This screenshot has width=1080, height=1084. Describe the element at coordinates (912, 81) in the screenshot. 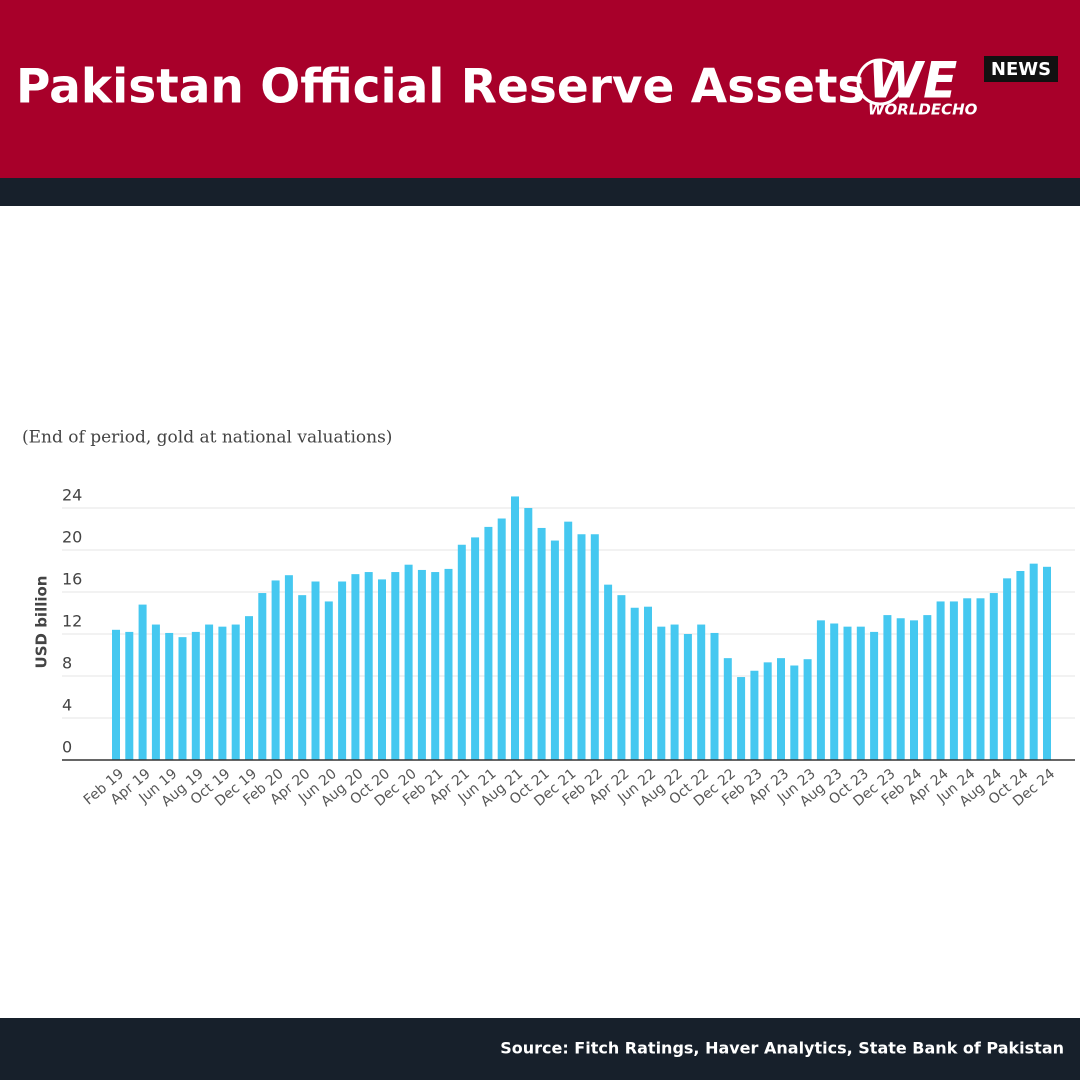

I see `logo-mark: WE` at that location.